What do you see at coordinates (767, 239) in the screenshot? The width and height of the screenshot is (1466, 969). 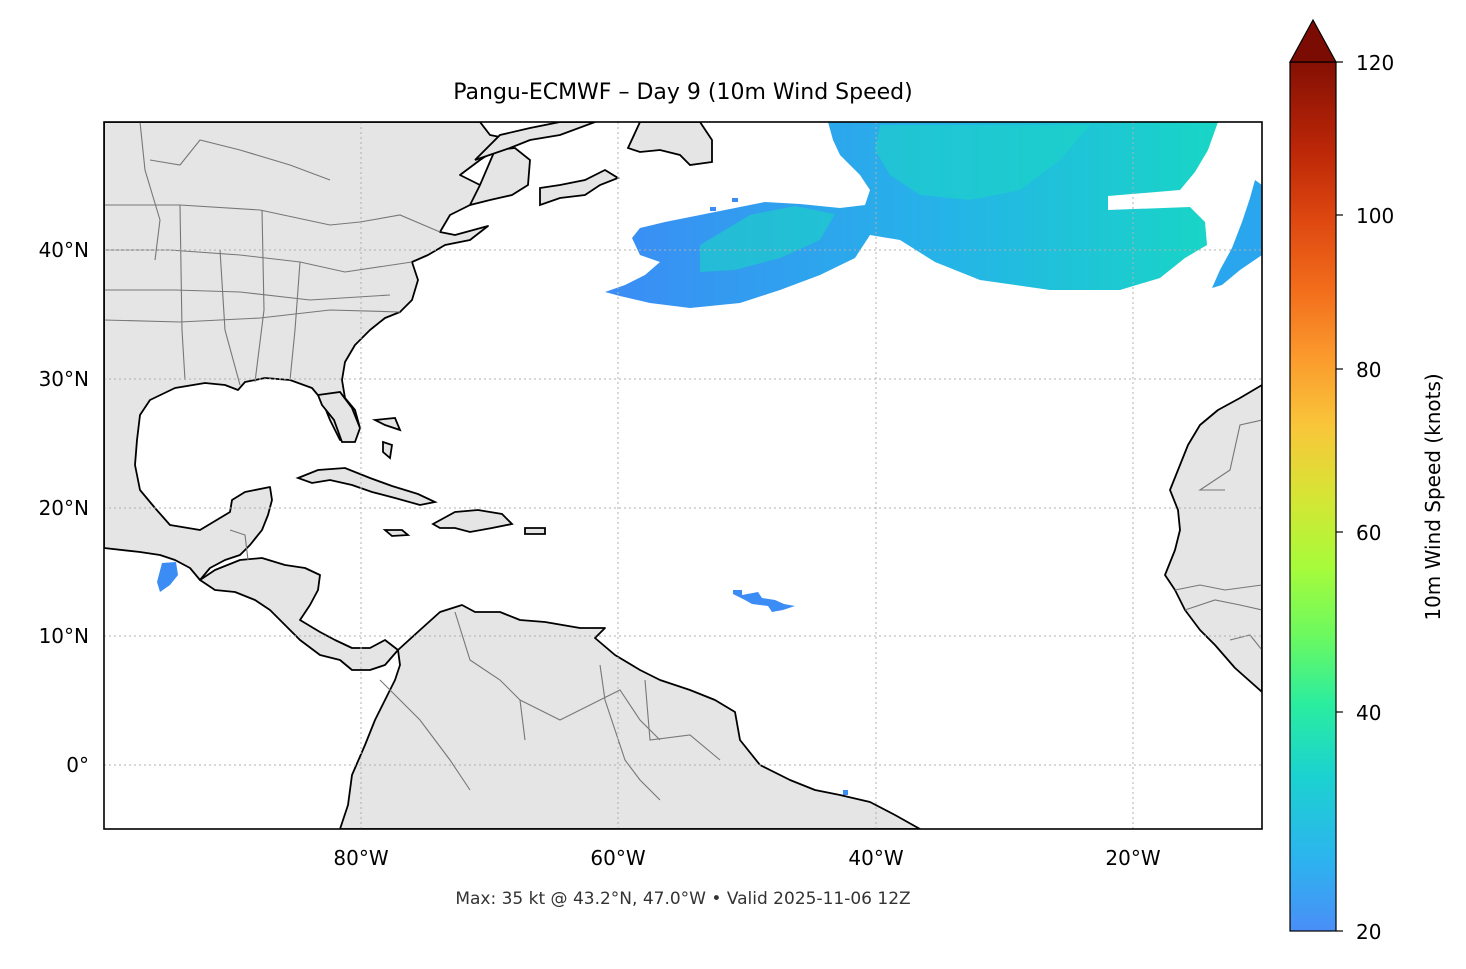 I see `north-atlantic-core-west` at bounding box center [767, 239].